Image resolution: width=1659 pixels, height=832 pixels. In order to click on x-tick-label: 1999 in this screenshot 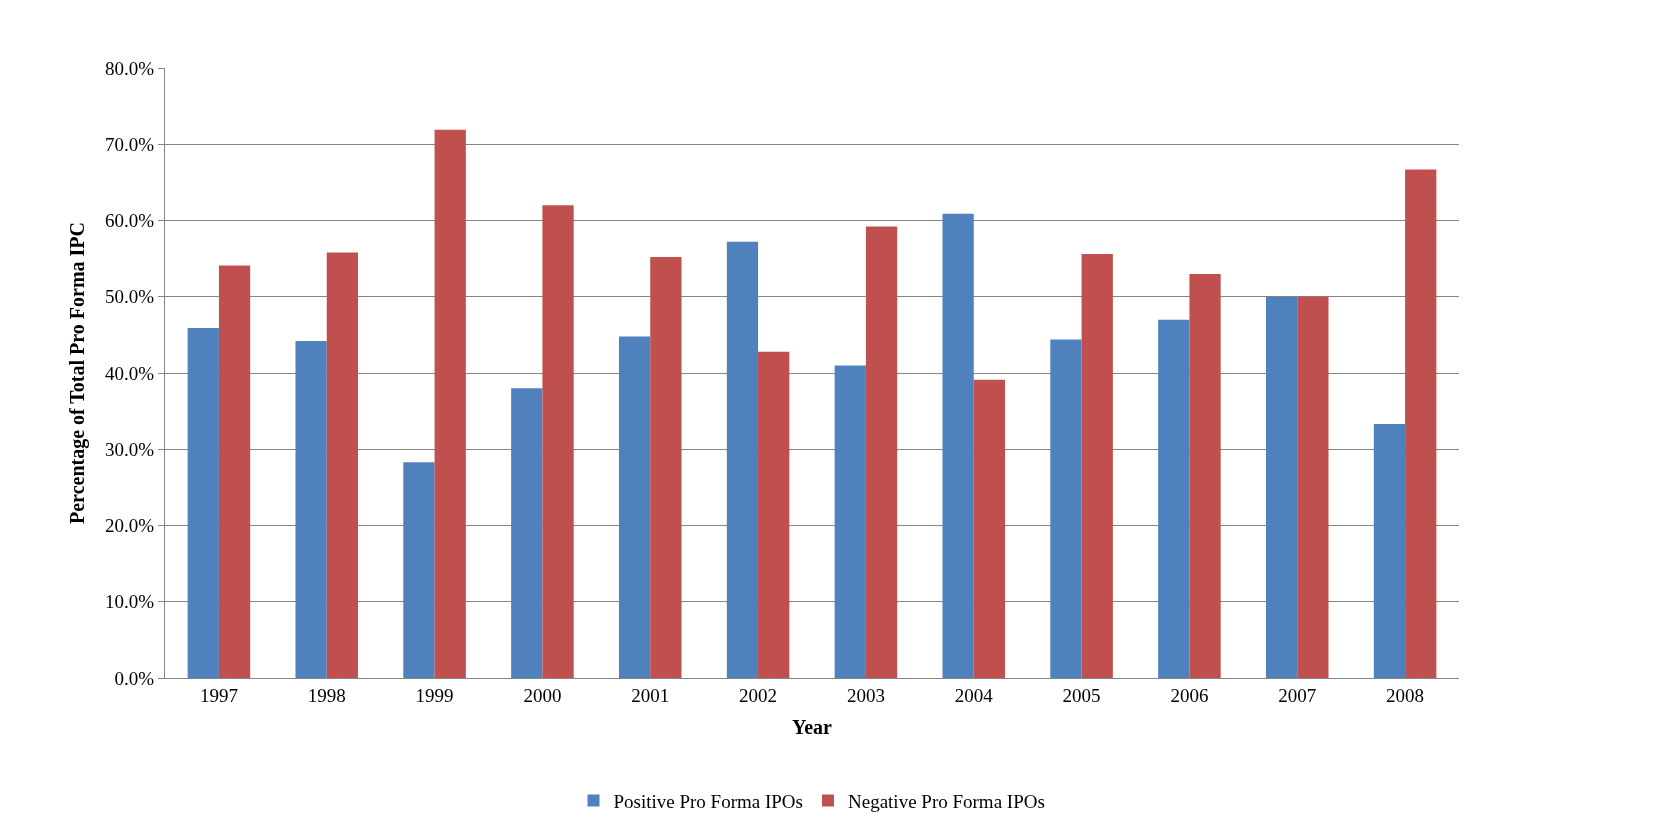, I will do `click(434, 695)`.